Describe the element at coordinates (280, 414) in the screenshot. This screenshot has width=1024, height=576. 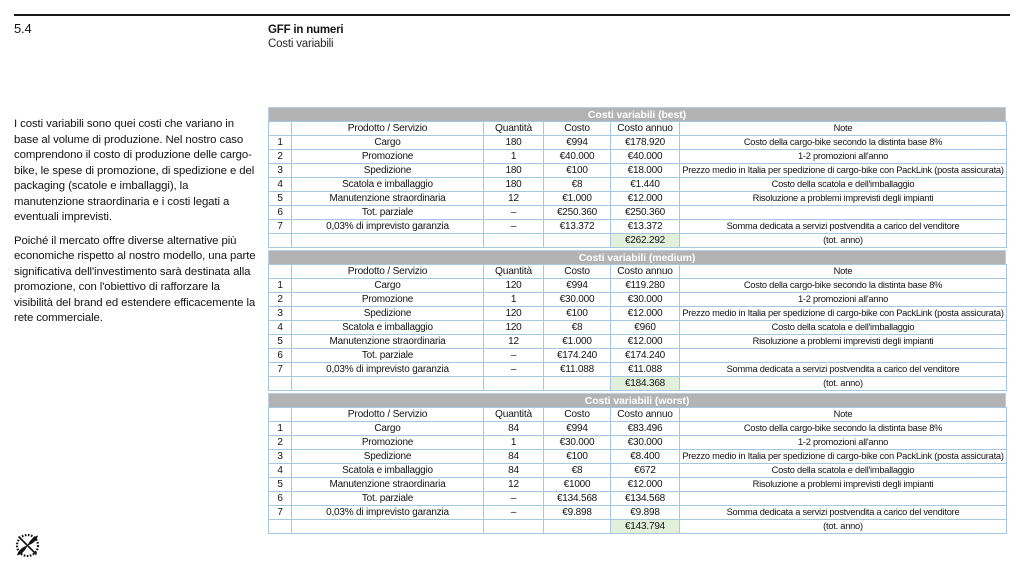
I see `column-header` at that location.